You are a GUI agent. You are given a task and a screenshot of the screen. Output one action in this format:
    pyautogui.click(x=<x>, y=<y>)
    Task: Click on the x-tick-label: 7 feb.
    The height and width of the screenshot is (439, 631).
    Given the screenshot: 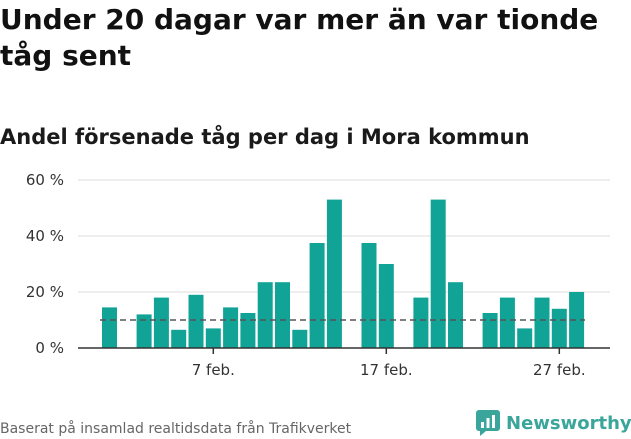 What is the action you would take?
    pyautogui.click(x=213, y=370)
    